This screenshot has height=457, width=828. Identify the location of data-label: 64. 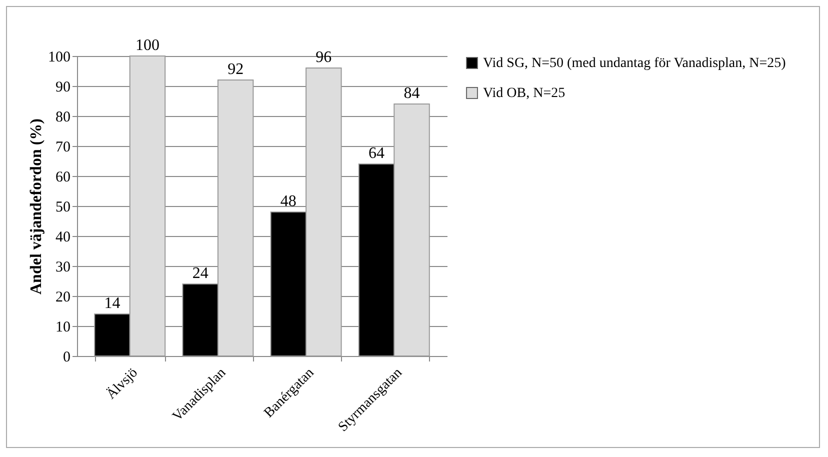
(376, 153).